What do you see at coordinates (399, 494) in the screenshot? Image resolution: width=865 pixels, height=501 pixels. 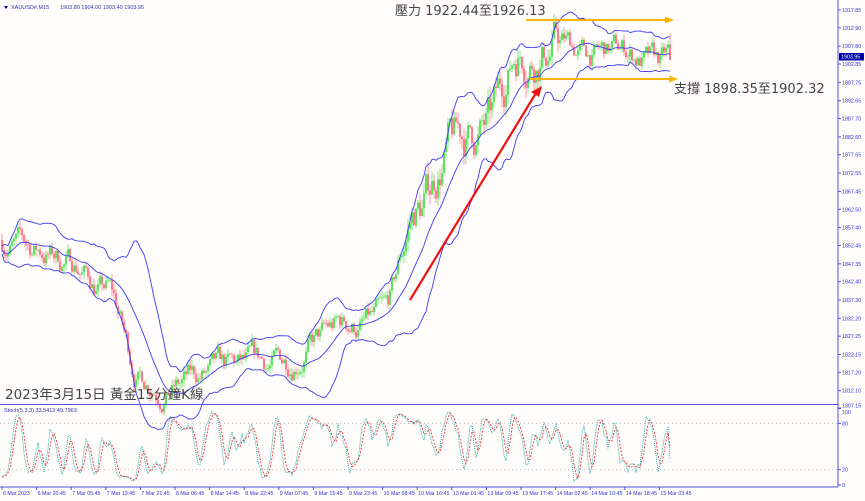 I see `time-tick-label: 10 Mar 08:45` at bounding box center [399, 494].